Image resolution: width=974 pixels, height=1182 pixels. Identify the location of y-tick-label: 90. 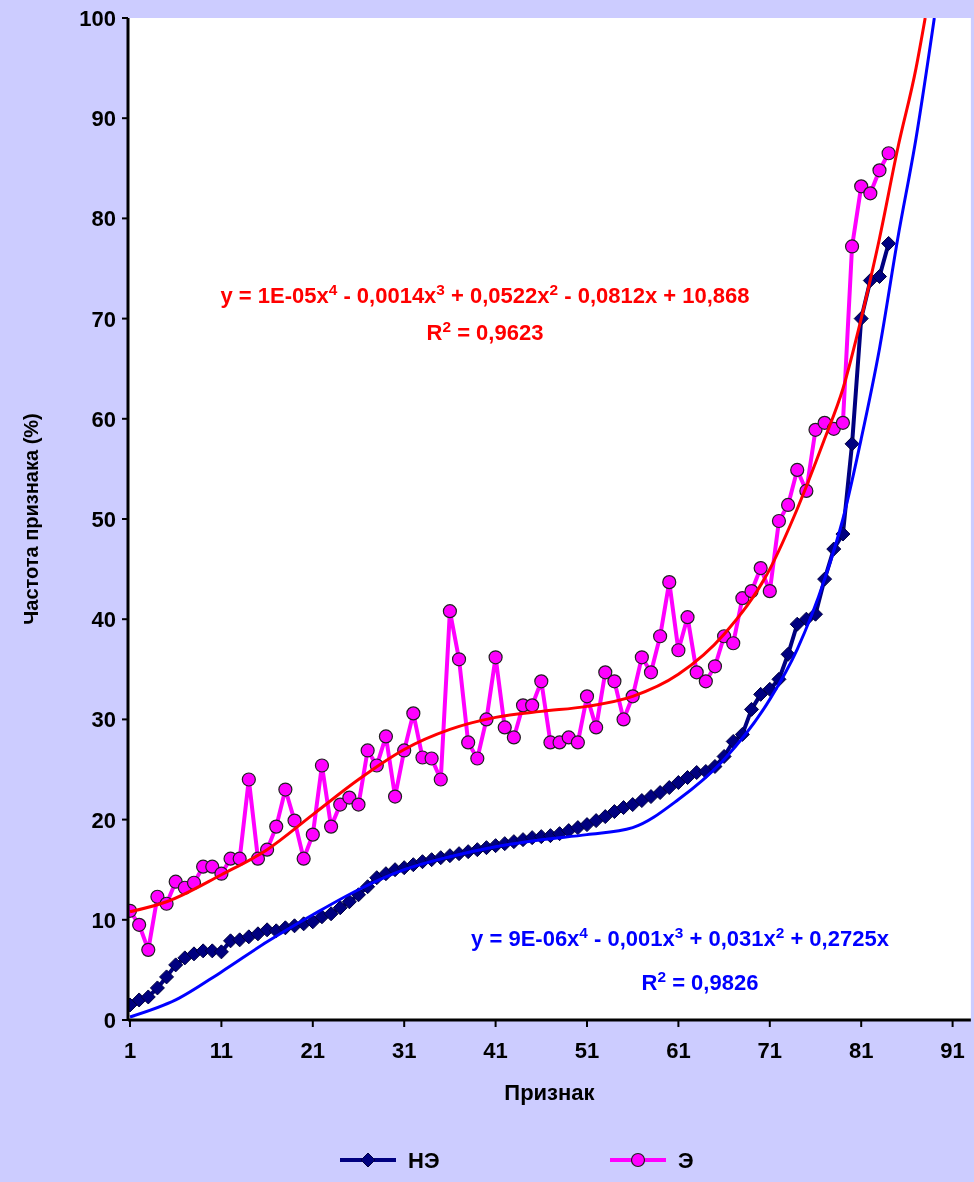
(103, 119).